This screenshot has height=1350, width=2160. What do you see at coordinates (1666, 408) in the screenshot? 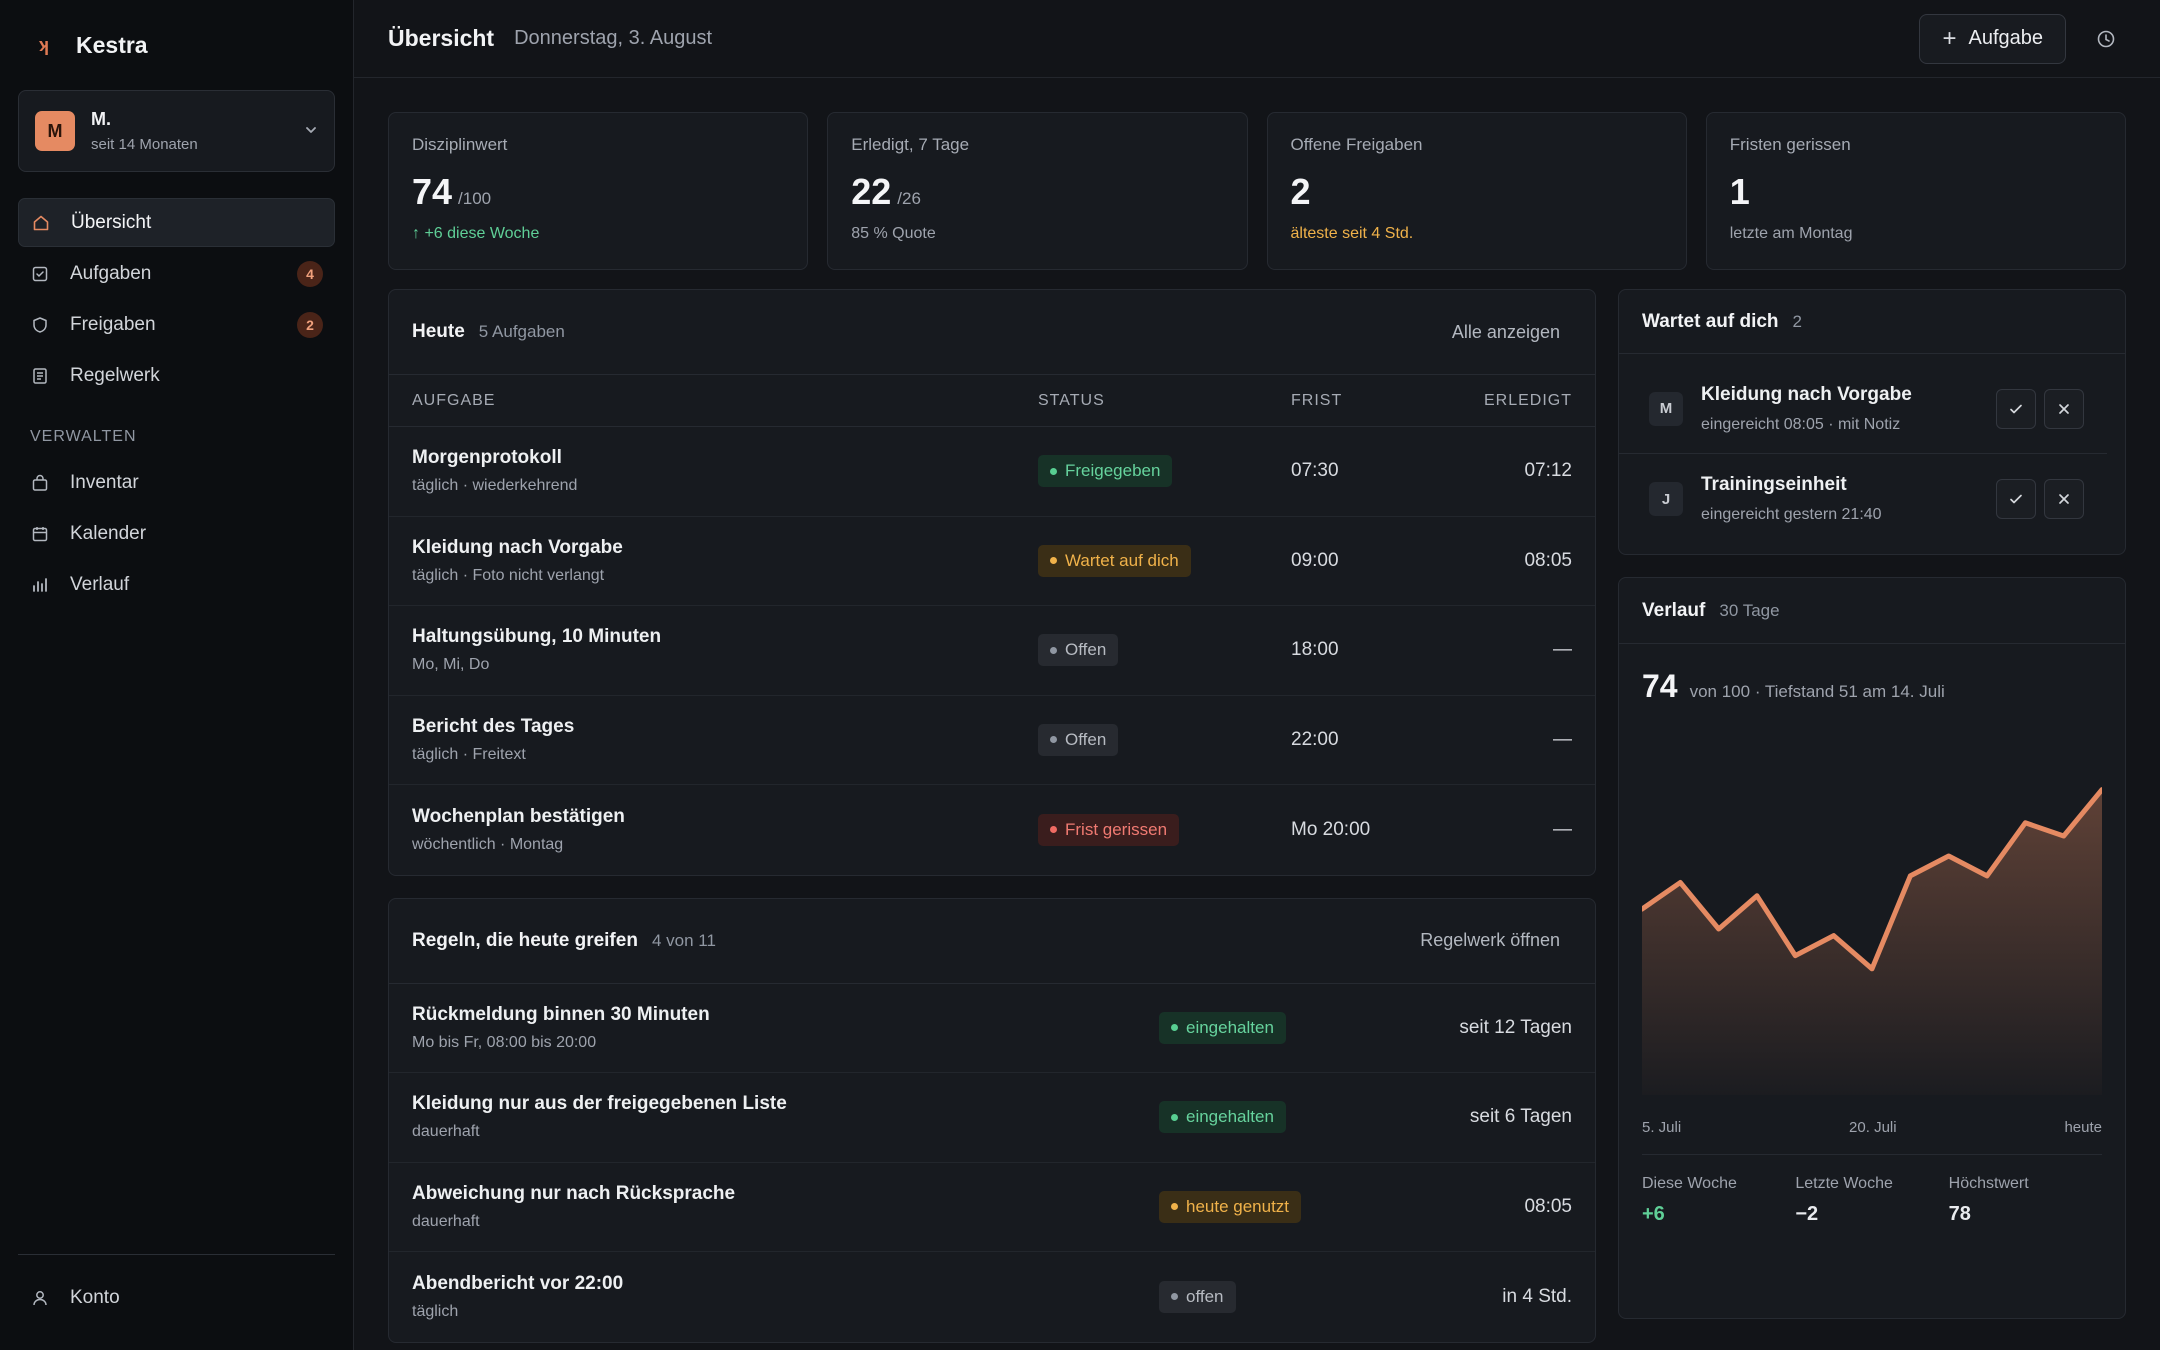
I see `avatar: M` at bounding box center [1666, 408].